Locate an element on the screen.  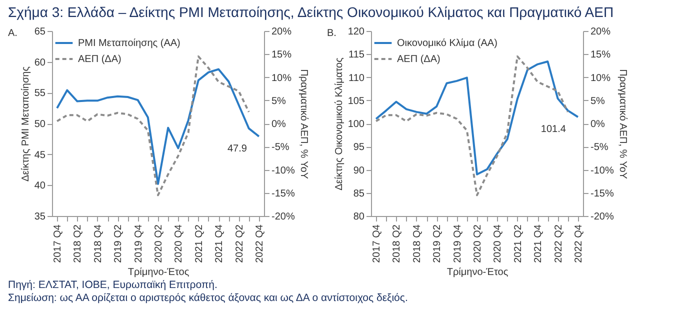
y-tick-label: 100 is located at coordinates (356, 124).